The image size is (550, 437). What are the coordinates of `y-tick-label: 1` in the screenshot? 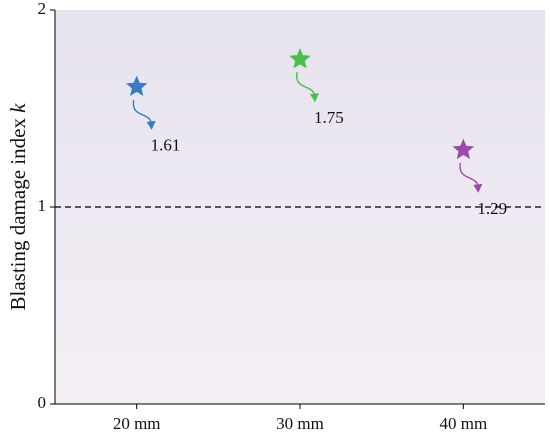 It's located at (42, 205).